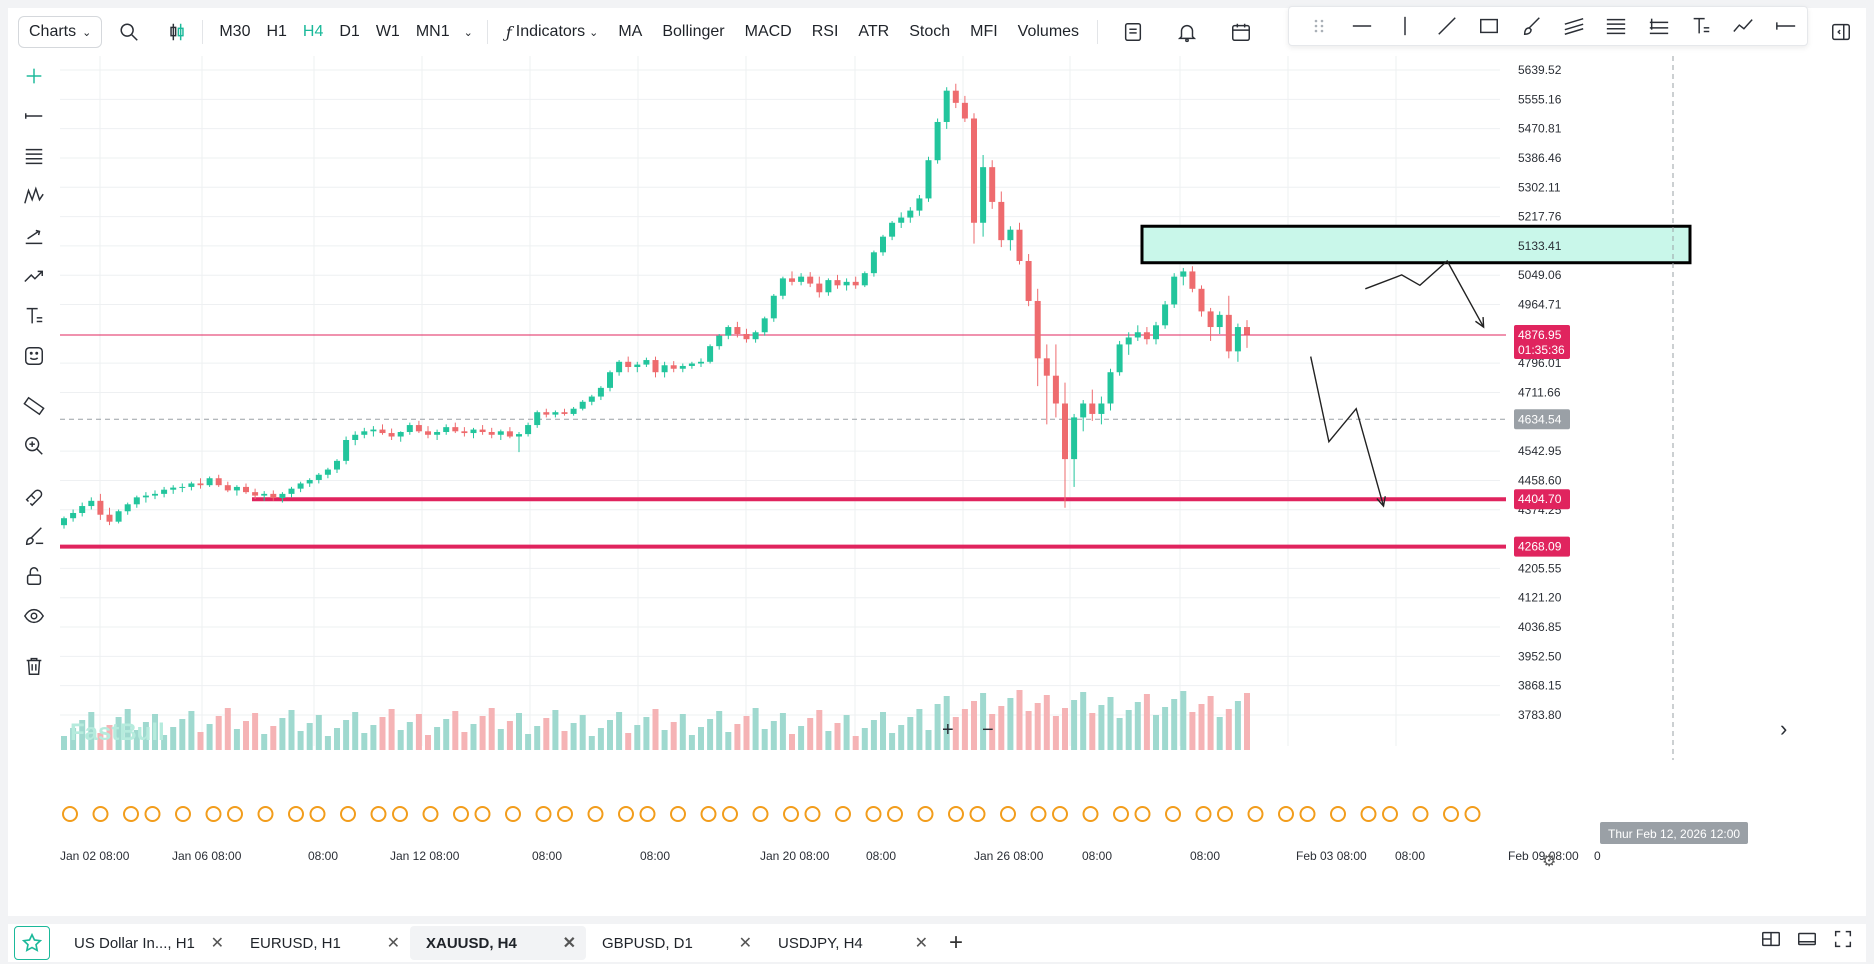 This screenshot has width=1874, height=964. I want to click on line-tool, so click(34, 116).